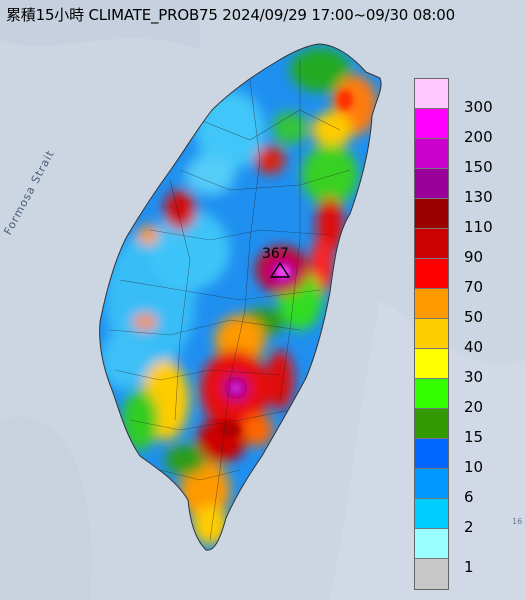 This screenshot has width=525, height=600. I want to click on triangle-icon, so click(280, 270).